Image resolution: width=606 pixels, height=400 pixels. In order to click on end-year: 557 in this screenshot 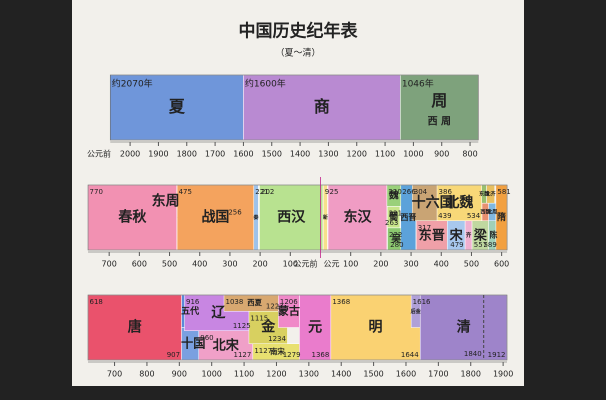, I will do `click(480, 245)`.